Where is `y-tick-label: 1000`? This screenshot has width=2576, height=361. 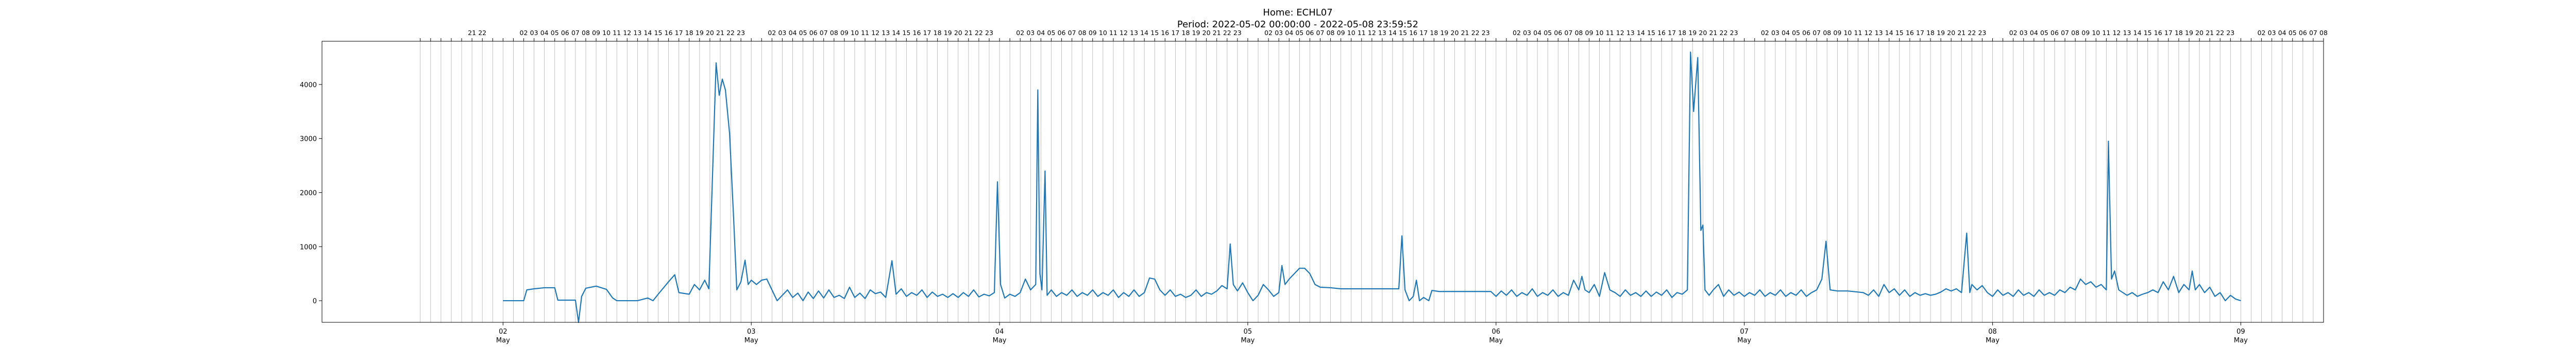 y-tick-label: 1000 is located at coordinates (308, 247).